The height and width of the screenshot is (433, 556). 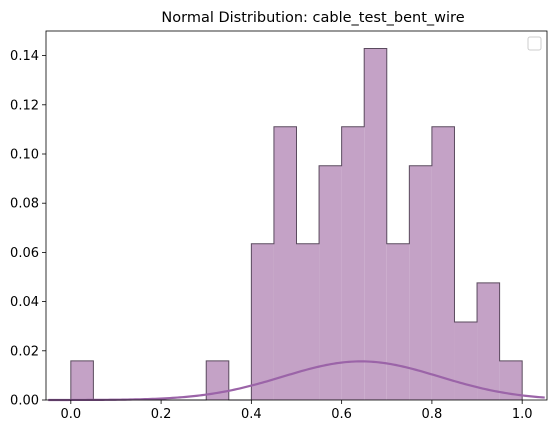 What do you see at coordinates (161, 414) in the screenshot?
I see `x-tick-label: 0.2` at bounding box center [161, 414].